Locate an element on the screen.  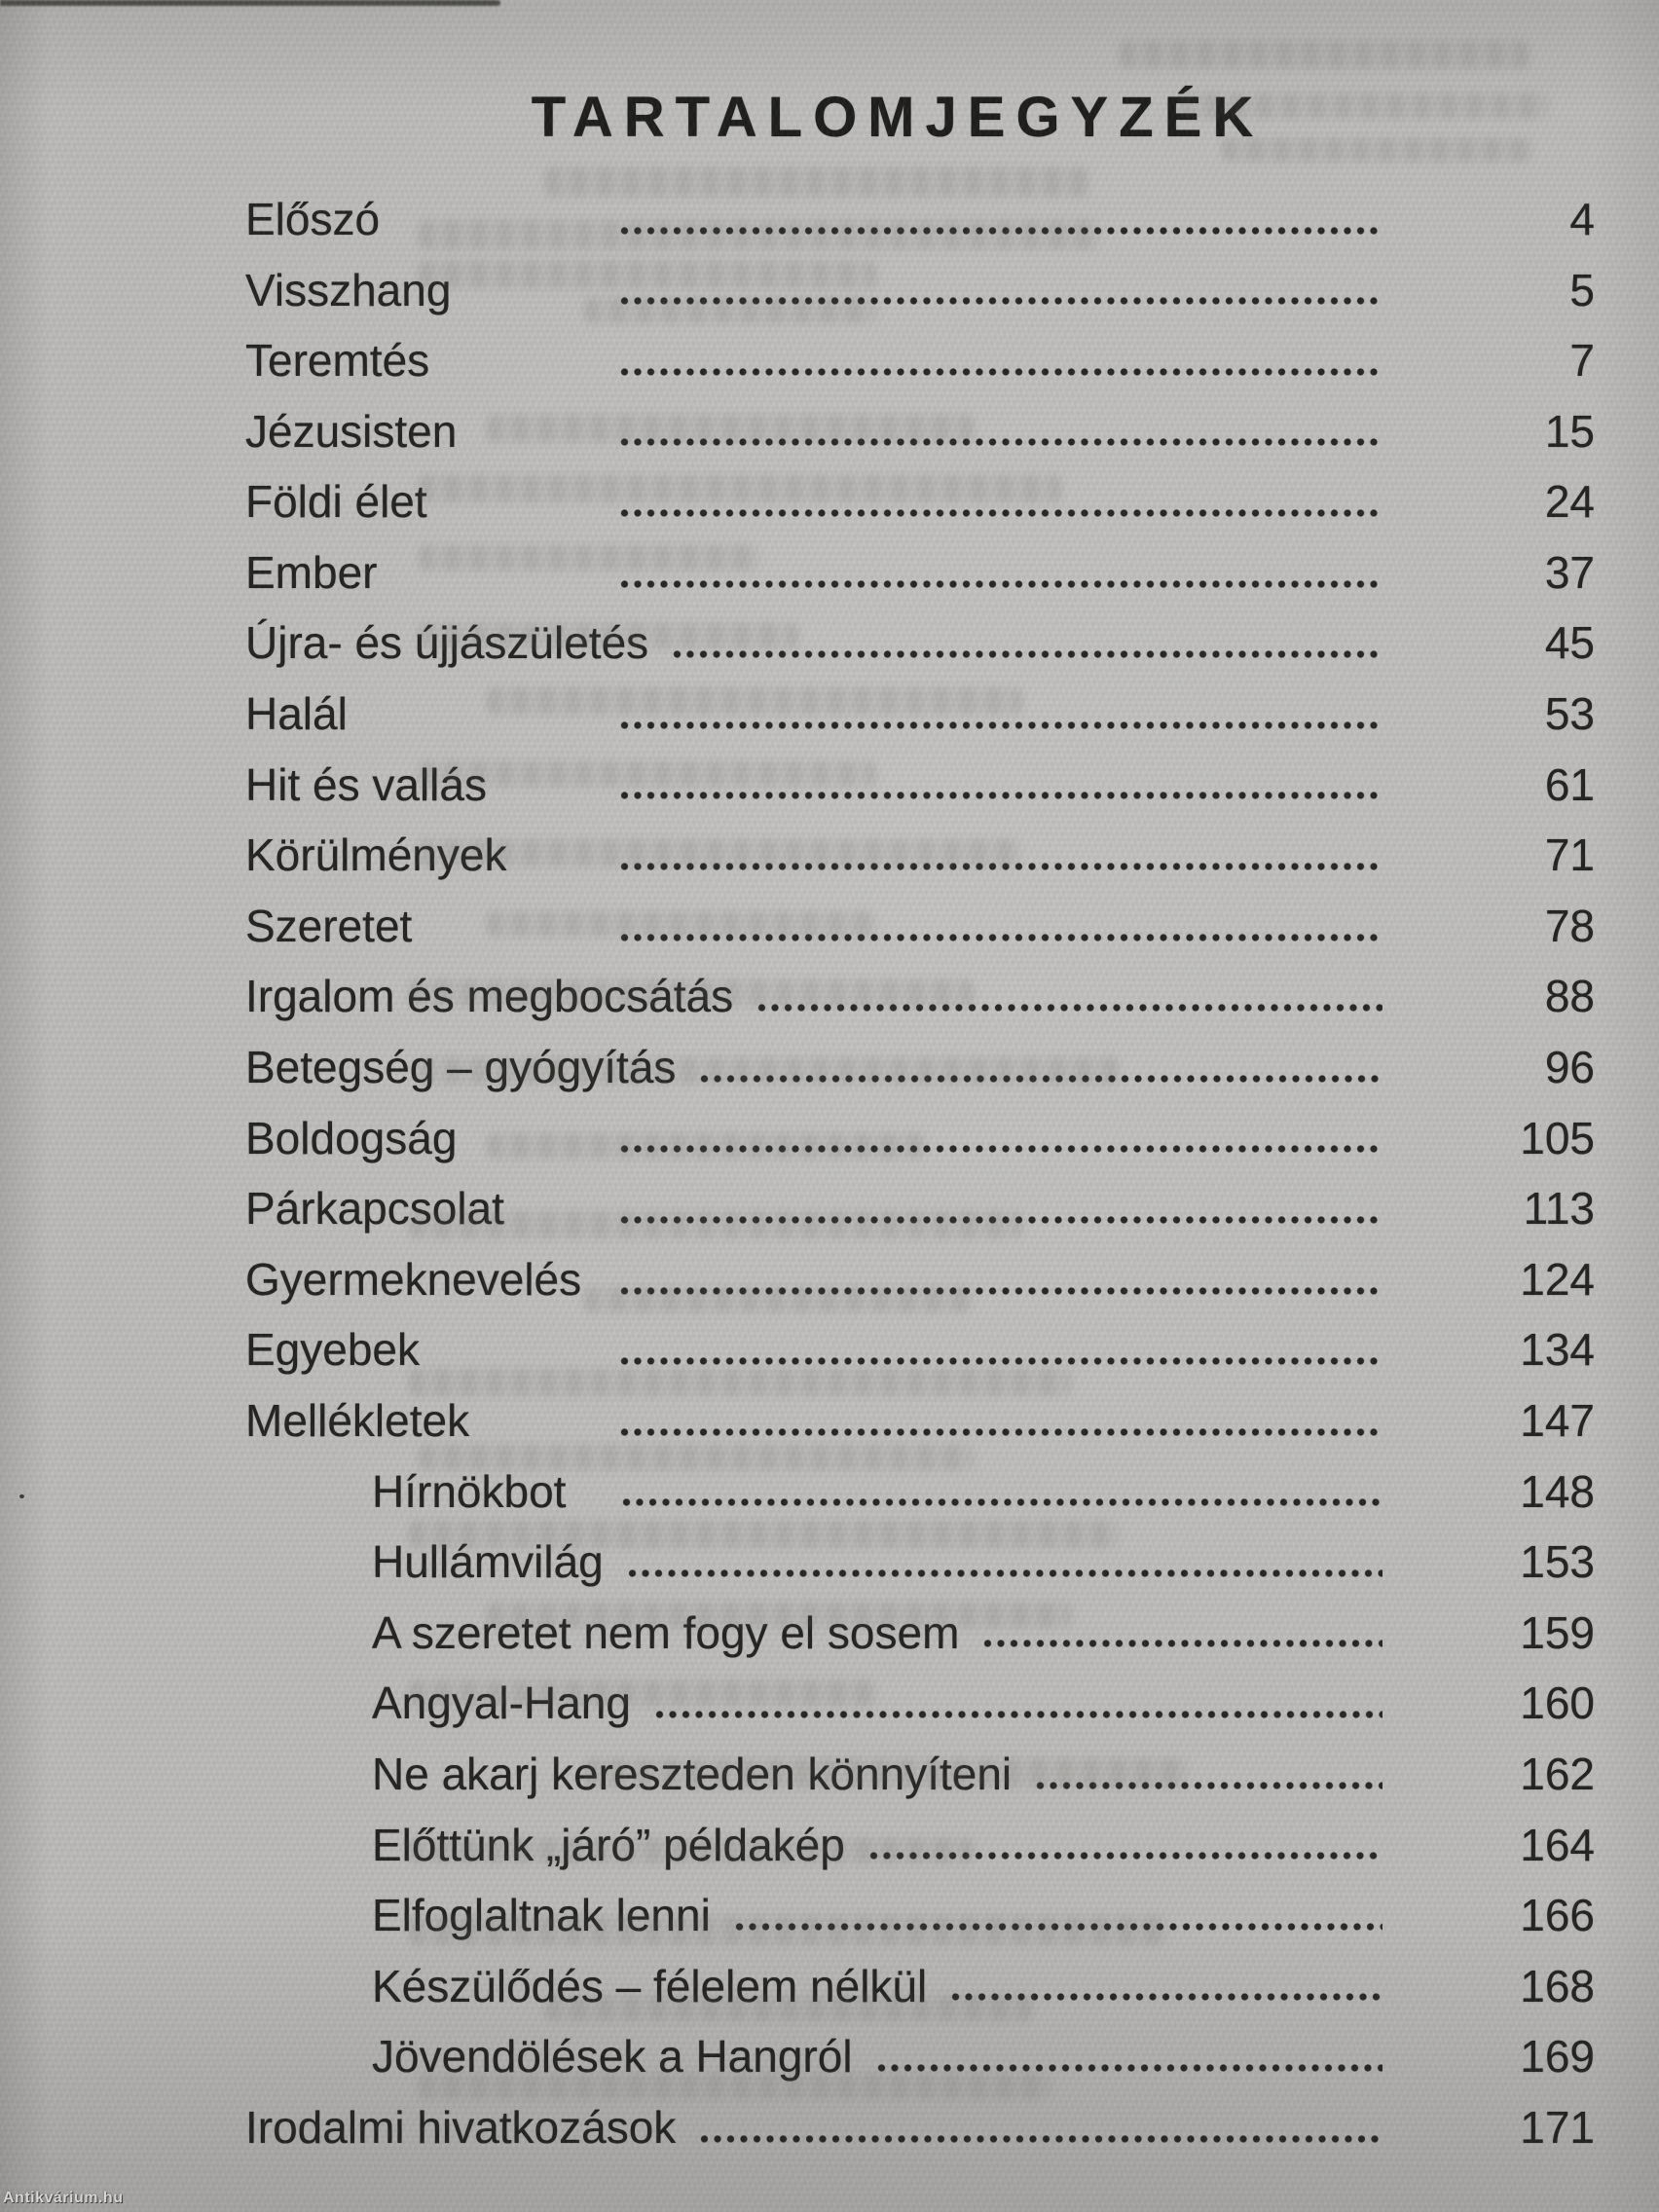
toc-entry-label: Elfoglaltnak lenni is located at coordinates (541, 1915).